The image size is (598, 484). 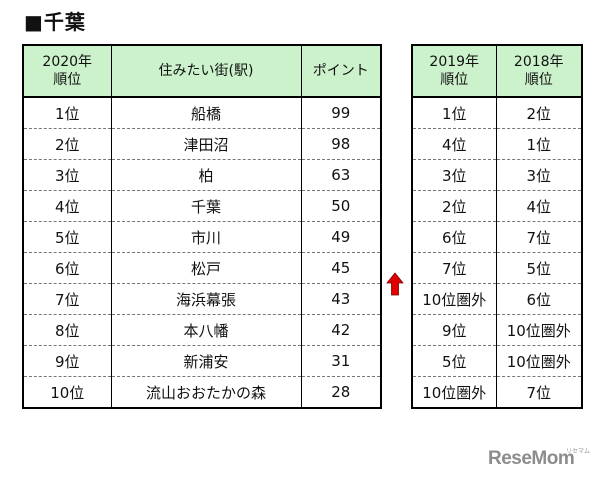 What do you see at coordinates (206, 112) in the screenshot?
I see `station-cell: 船橋` at bounding box center [206, 112].